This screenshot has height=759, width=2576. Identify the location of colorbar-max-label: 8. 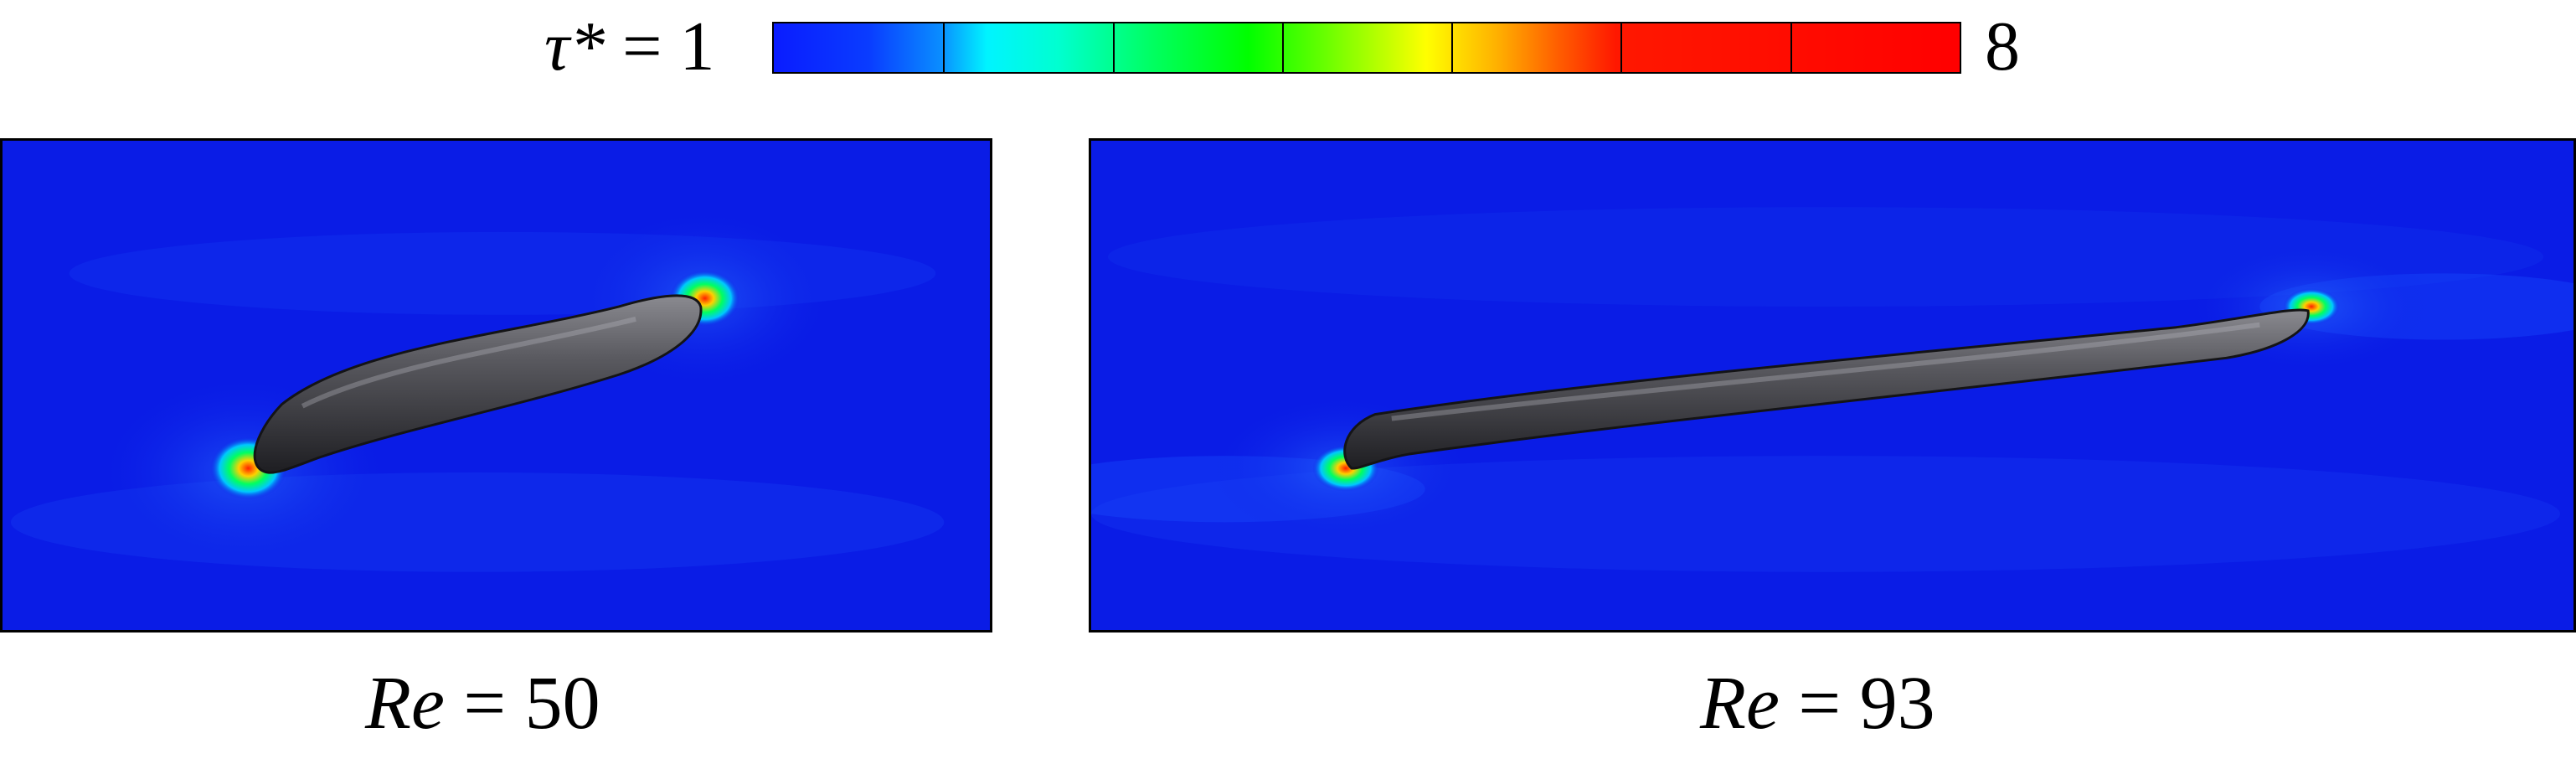
(2002, 46).